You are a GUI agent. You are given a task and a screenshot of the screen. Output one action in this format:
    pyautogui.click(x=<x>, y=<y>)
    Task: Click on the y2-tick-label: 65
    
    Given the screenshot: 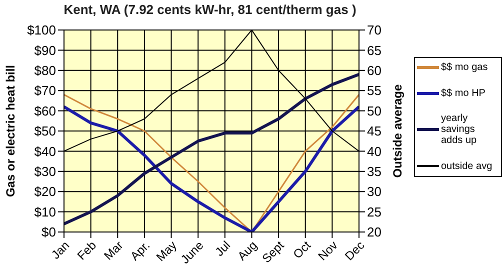 What is the action you would take?
    pyautogui.click(x=374, y=50)
    